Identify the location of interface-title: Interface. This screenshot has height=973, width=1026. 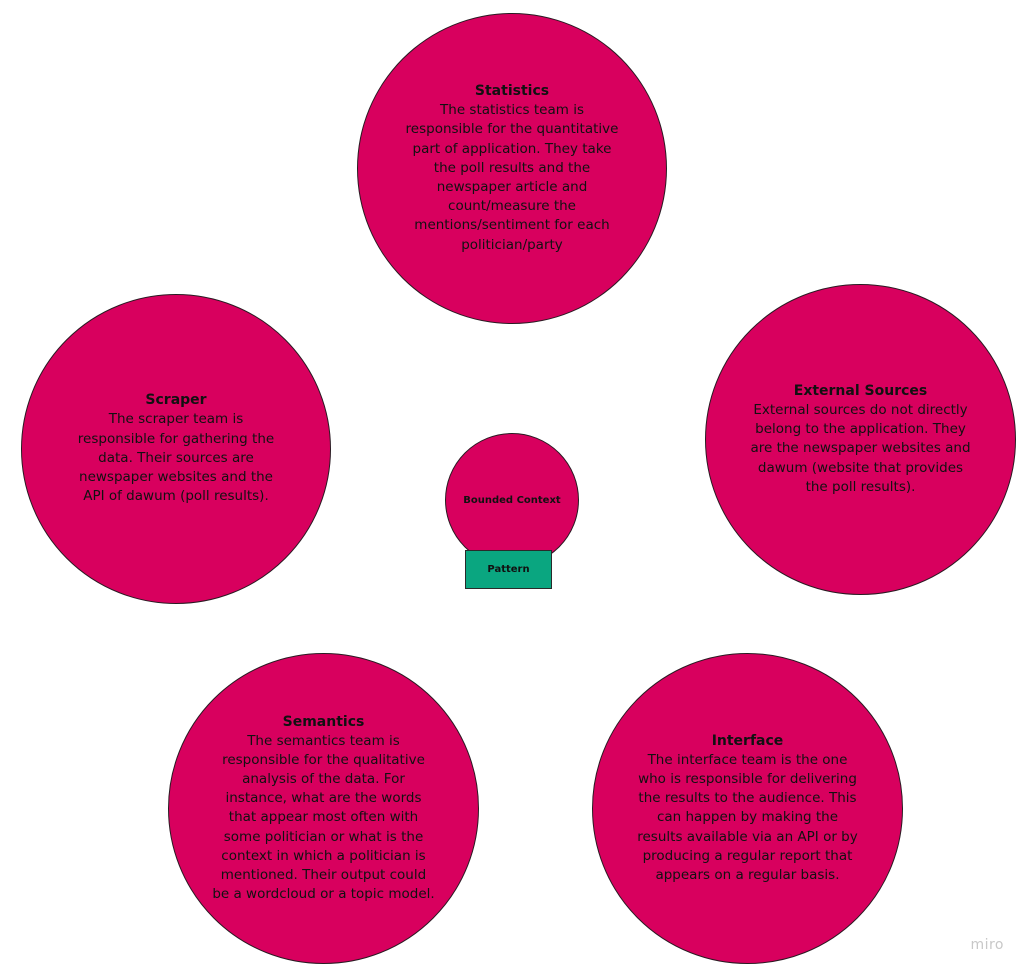
(747, 740).